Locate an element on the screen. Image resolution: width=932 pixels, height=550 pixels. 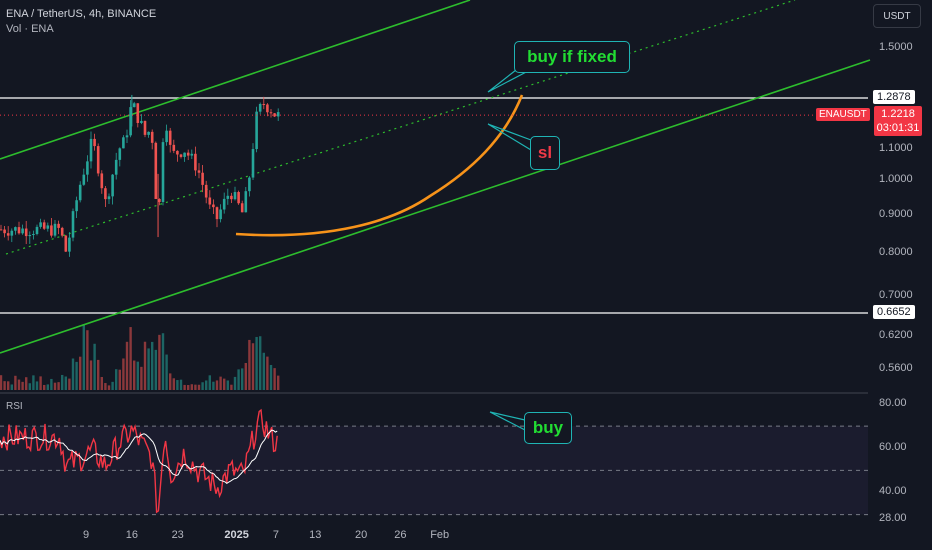
currency-button: USDT is located at coordinates (897, 16).